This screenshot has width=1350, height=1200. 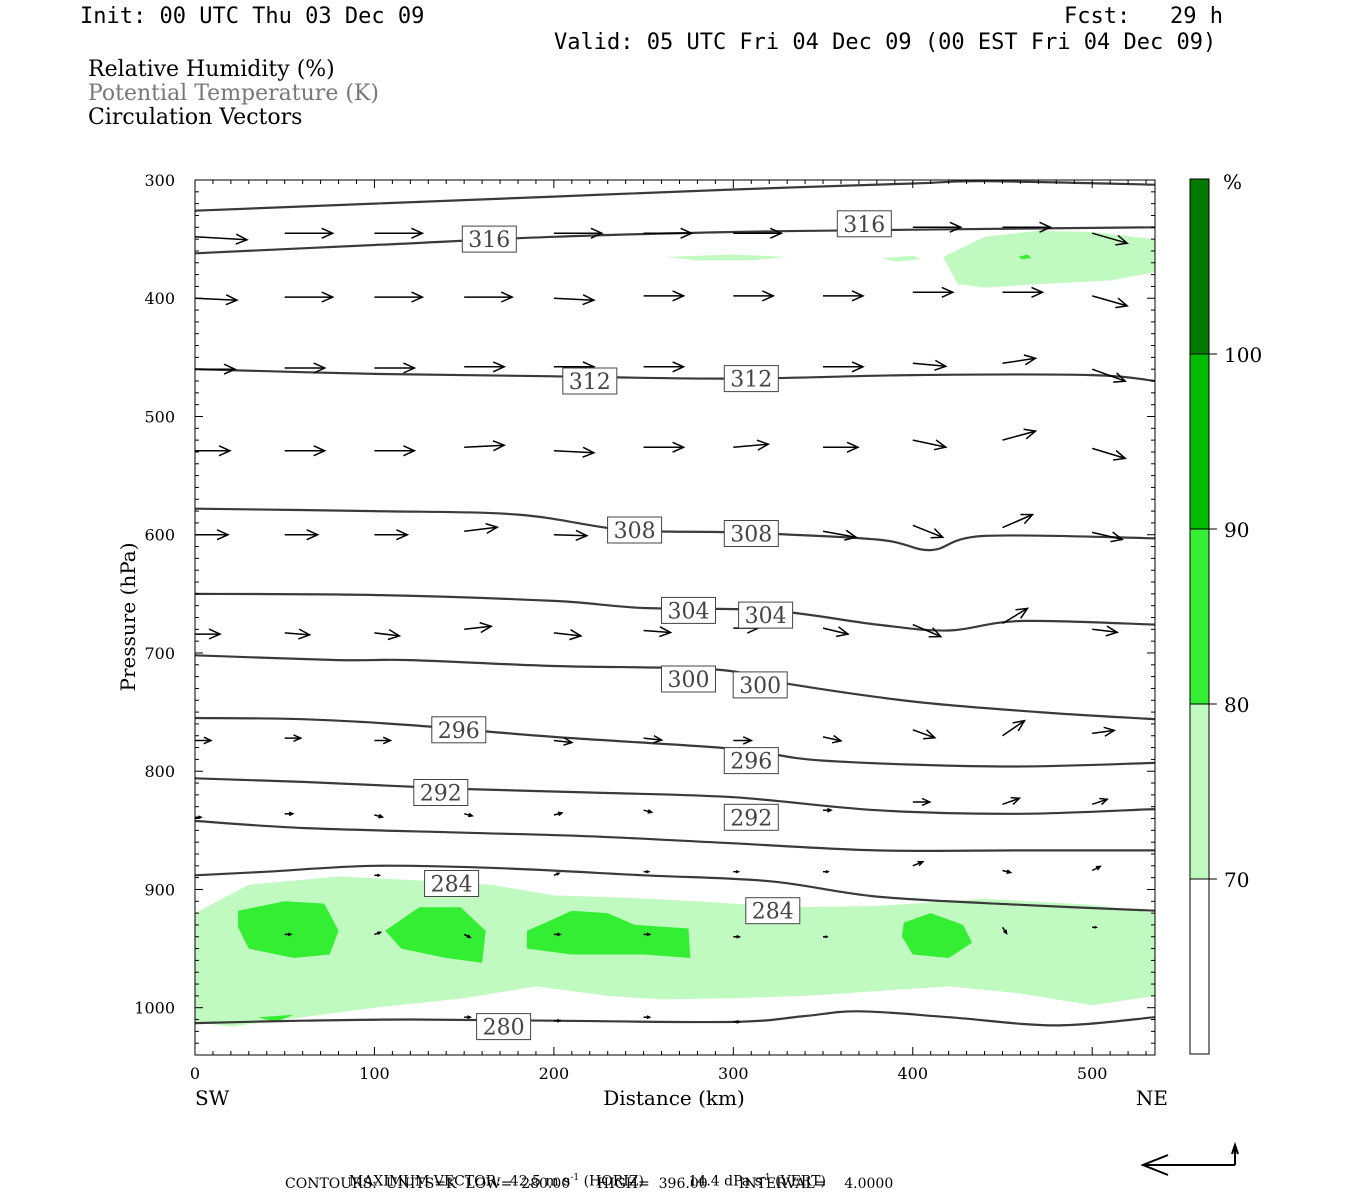 What do you see at coordinates (195, 1073) in the screenshot?
I see `x-tick-label: 0` at bounding box center [195, 1073].